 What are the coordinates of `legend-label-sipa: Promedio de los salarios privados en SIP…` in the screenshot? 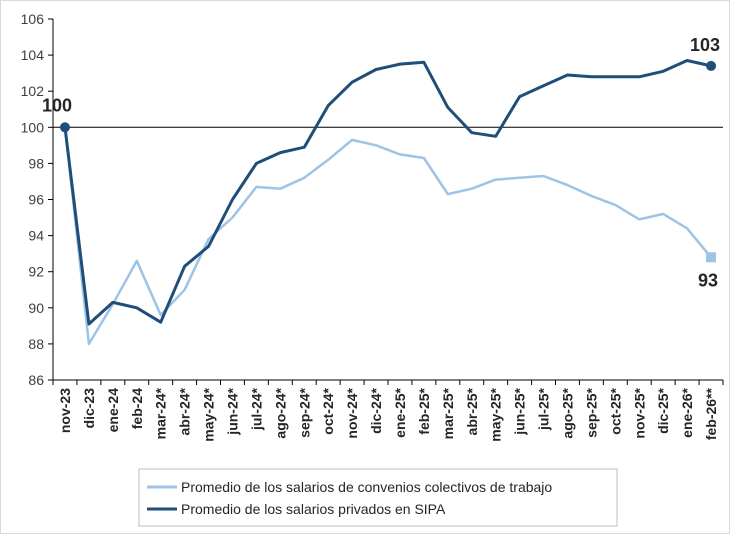 It's located at (313, 509).